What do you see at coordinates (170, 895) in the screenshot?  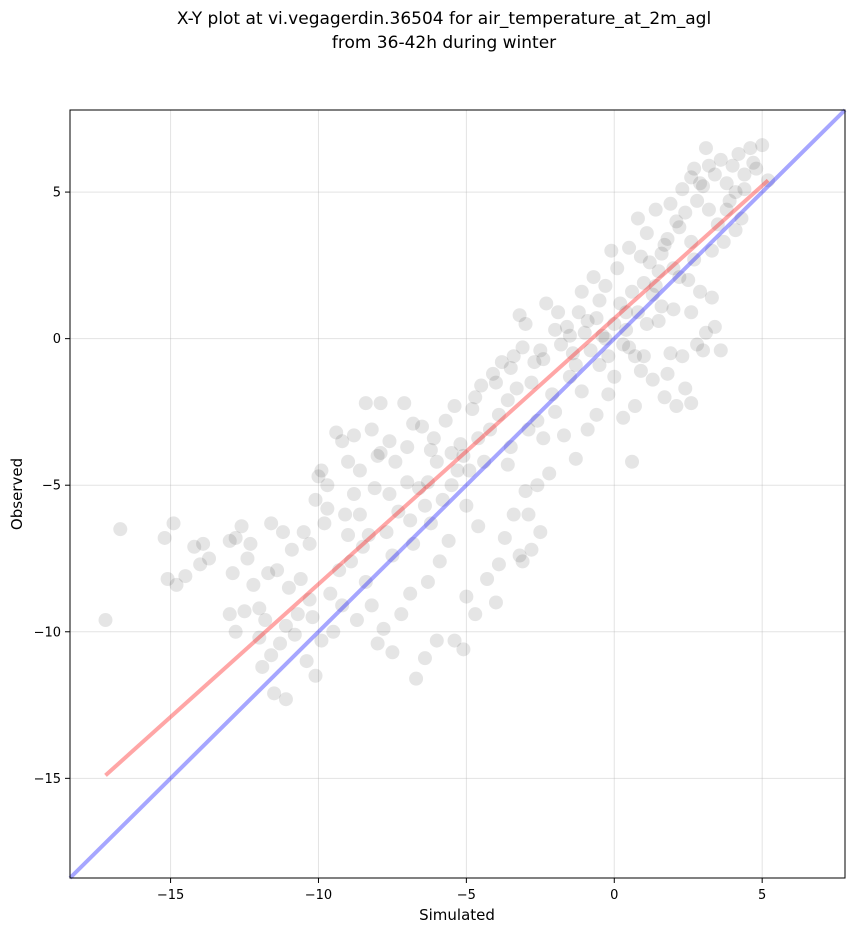 I see `x-tick-label: −15` at bounding box center [170, 895].